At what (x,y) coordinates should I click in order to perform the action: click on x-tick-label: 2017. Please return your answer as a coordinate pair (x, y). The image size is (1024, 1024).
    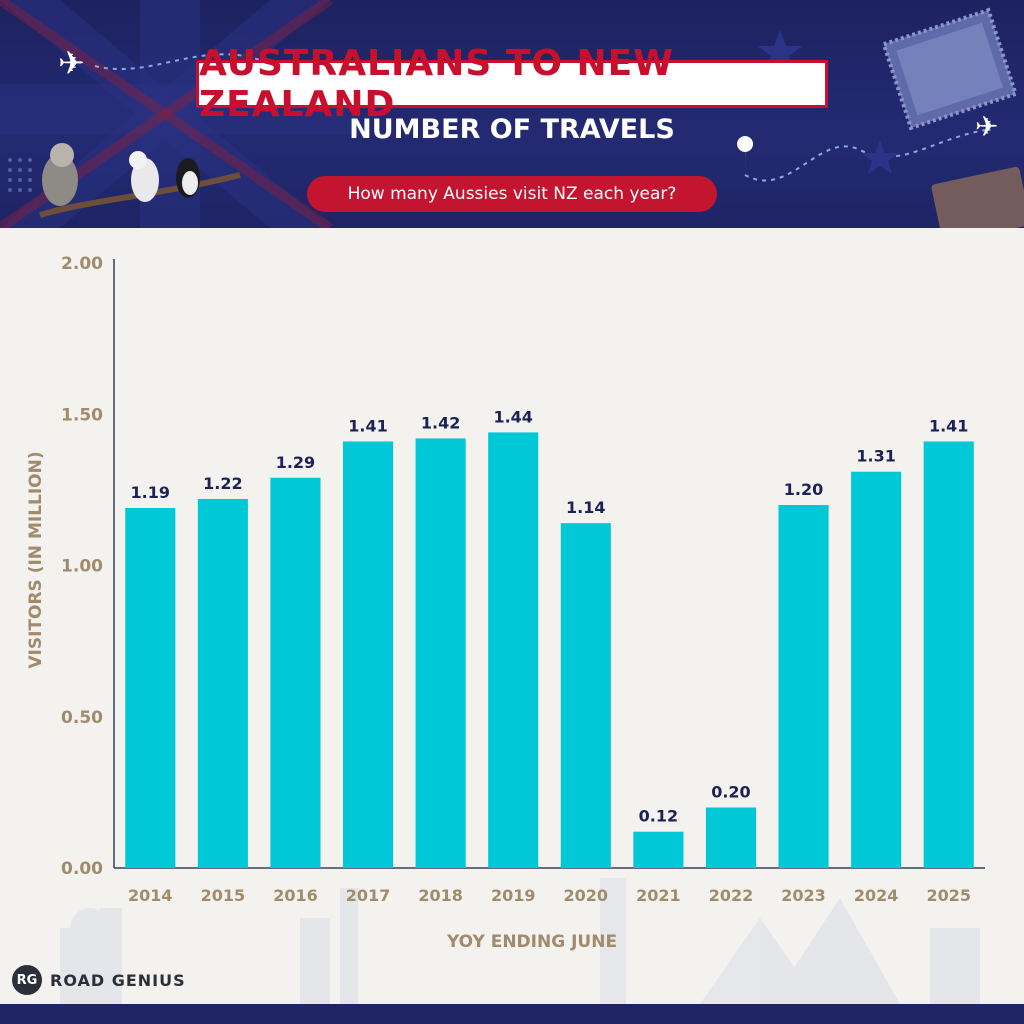
    Looking at the image, I should click on (368, 895).